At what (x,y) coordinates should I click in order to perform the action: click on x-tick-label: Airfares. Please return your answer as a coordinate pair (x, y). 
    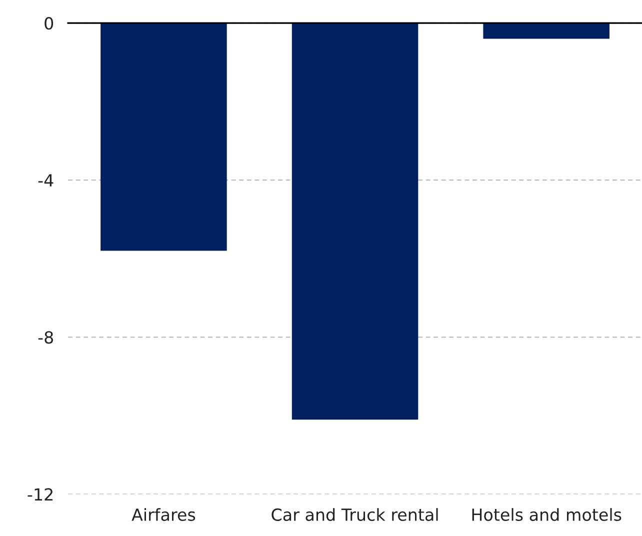
    Looking at the image, I should click on (164, 514).